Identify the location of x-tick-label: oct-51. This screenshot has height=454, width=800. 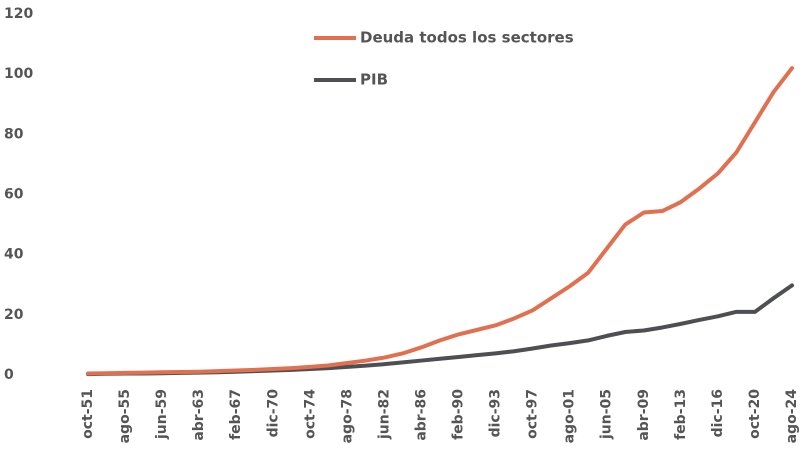
(88, 414).